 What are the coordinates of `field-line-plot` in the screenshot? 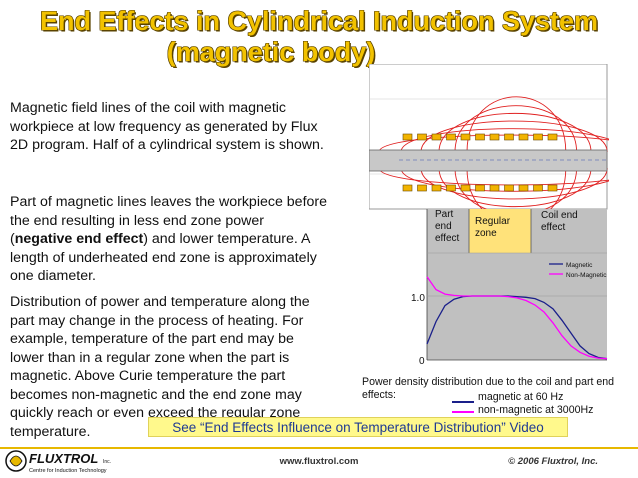 It's located at (489, 144).